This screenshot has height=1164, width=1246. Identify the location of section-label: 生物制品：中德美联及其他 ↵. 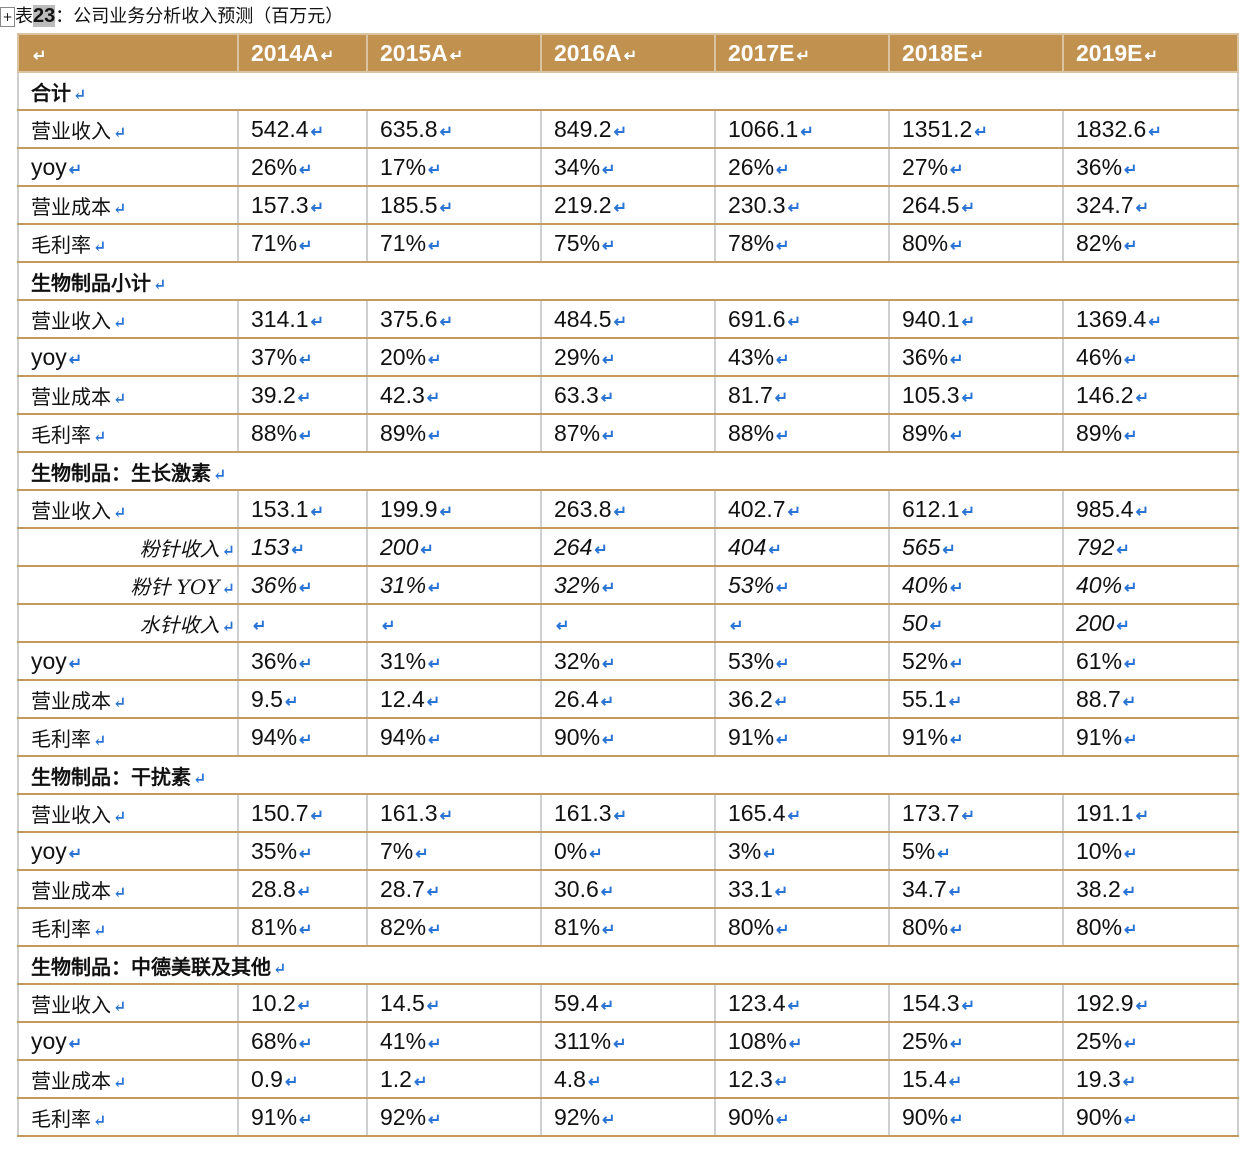
(628, 965).